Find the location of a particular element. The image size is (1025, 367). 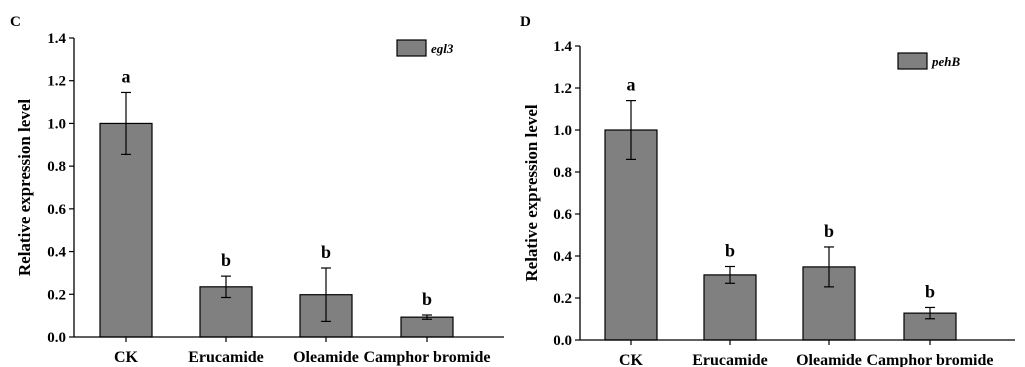

legend: egl3 is located at coordinates (425, 48).